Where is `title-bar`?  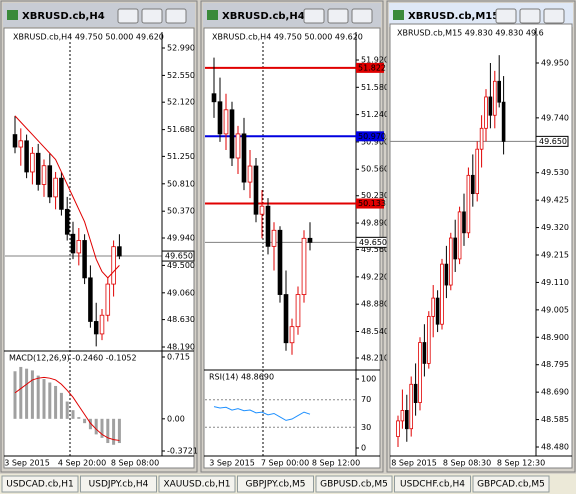 title-bar is located at coordinates (292, 15).